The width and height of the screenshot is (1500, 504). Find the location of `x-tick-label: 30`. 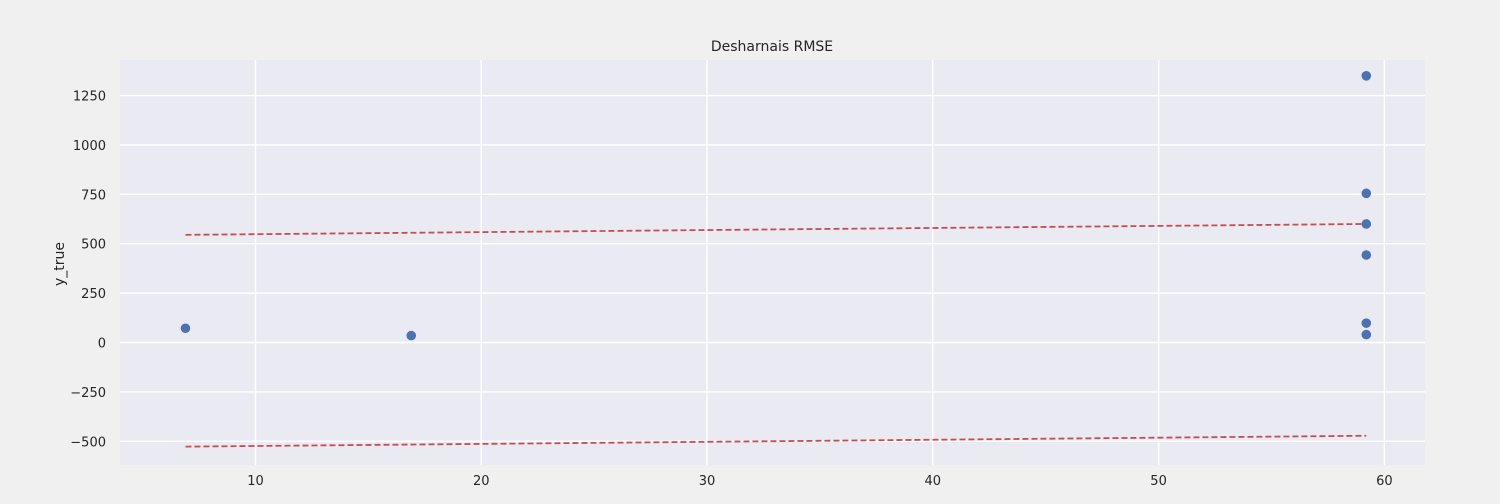

x-tick-label: 30 is located at coordinates (707, 481).